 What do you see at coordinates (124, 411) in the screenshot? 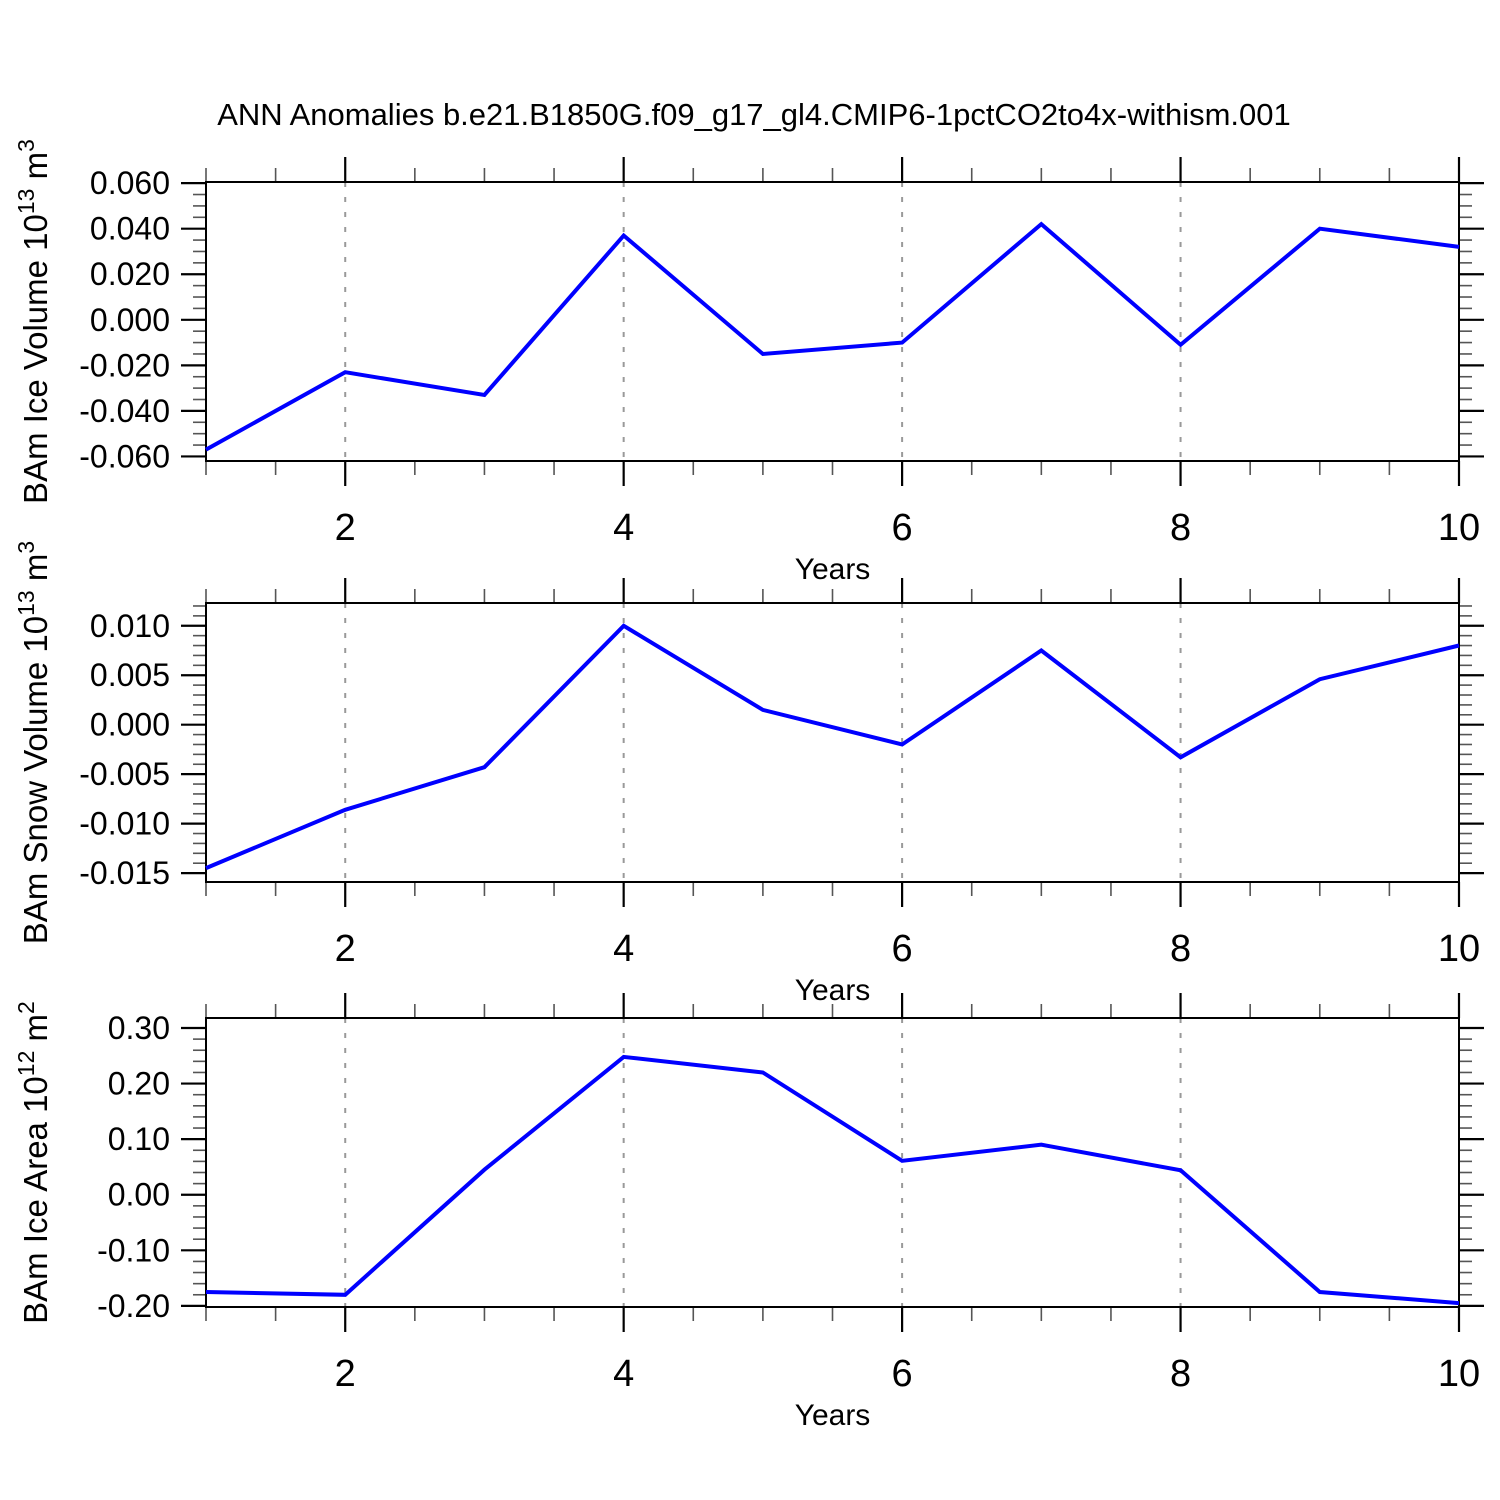
I see `y-tick-label: -0.040` at bounding box center [124, 411].